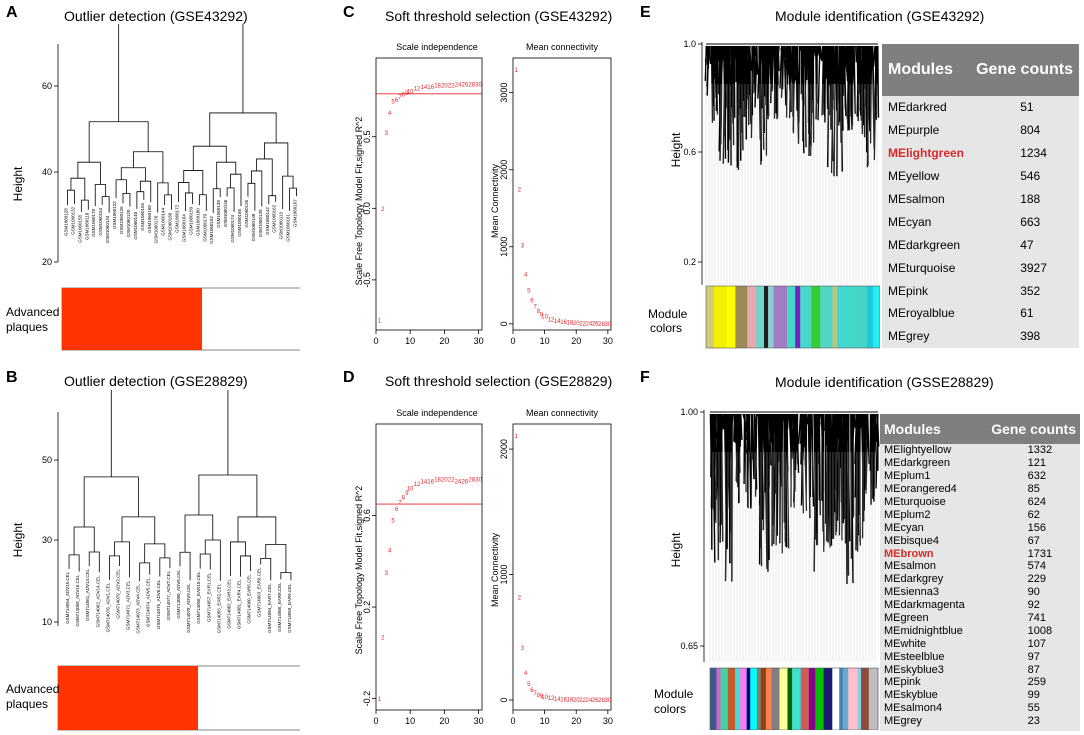 This screenshot has height=735, width=1084. Describe the element at coordinates (437, 47) in the screenshot. I see `c-left-title: Scale independence` at that location.